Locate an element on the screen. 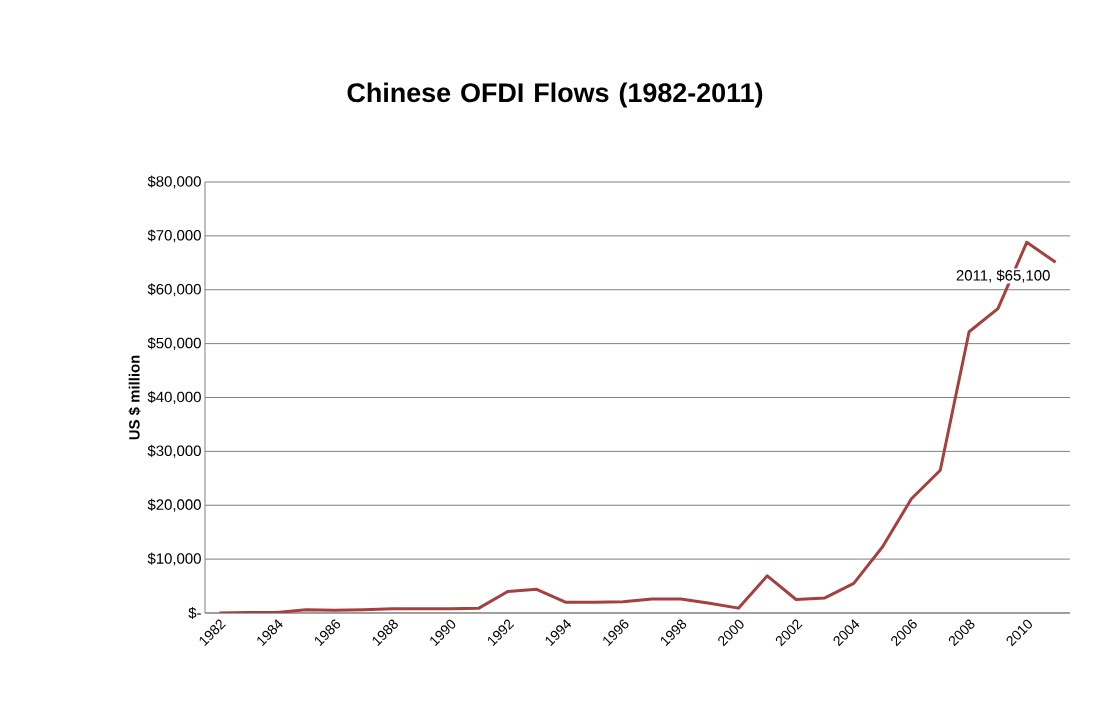 The width and height of the screenshot is (1093, 701). y-tick-label: $- is located at coordinates (194, 613).